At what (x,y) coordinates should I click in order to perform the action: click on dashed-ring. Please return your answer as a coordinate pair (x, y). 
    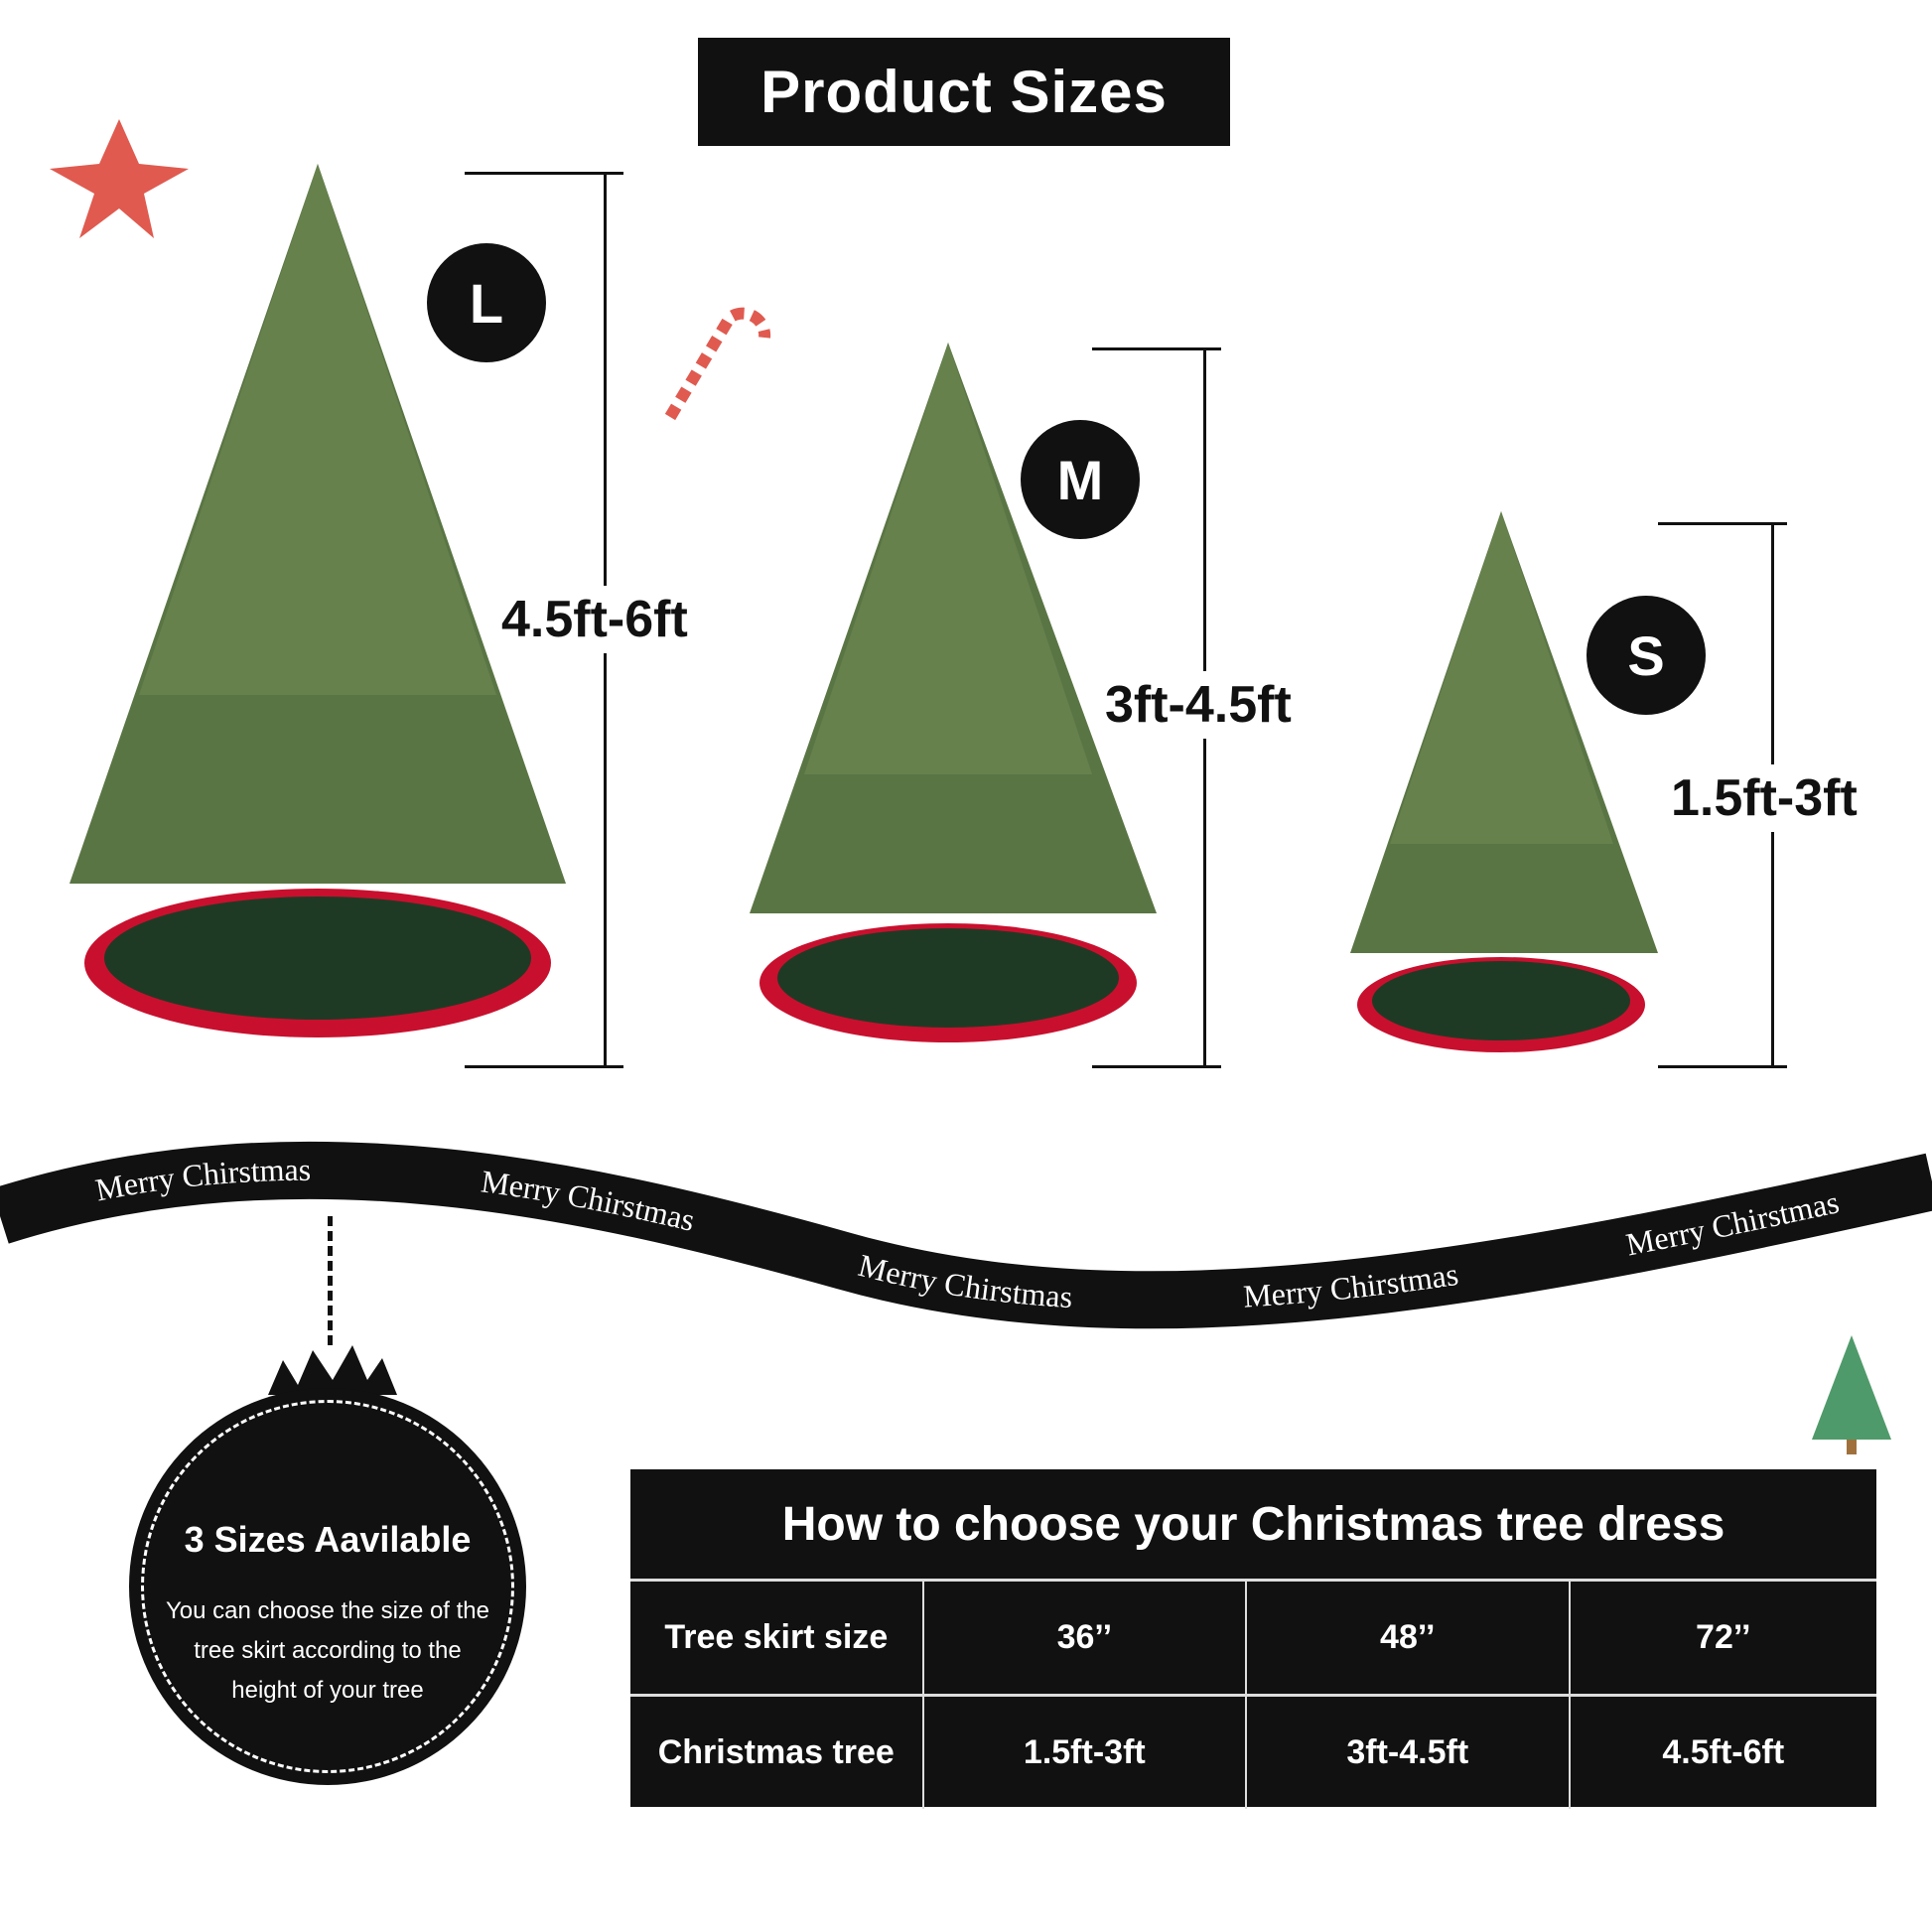
    Looking at the image, I should click on (328, 1587).